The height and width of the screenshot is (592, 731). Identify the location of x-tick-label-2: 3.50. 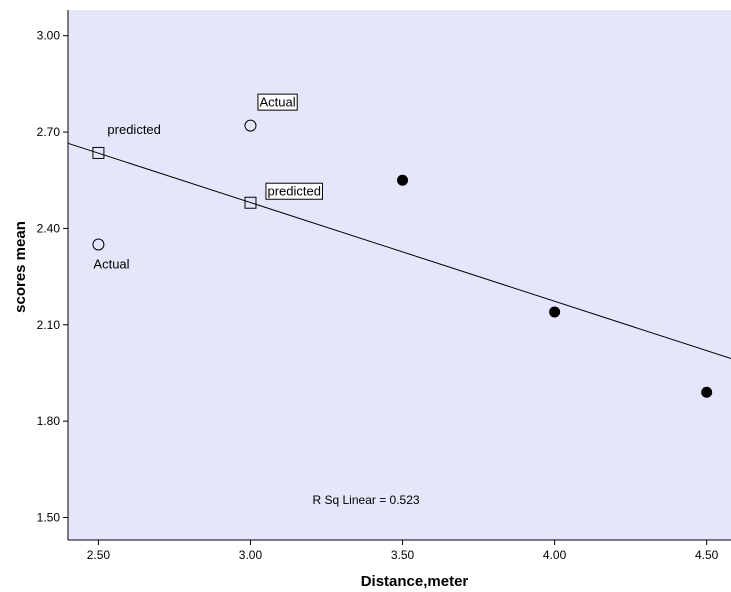
(403, 555).